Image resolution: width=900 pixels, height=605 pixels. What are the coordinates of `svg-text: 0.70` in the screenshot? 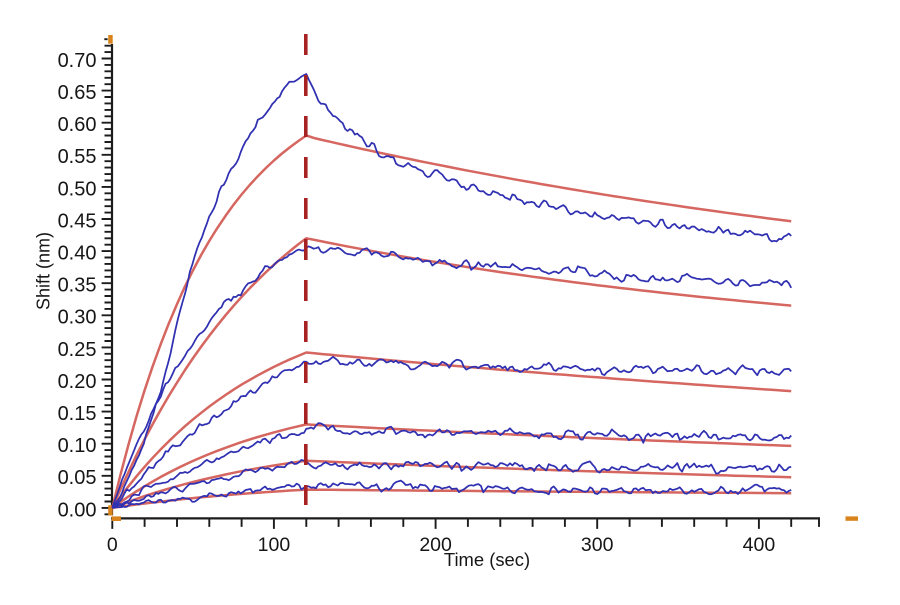 It's located at (77, 61).